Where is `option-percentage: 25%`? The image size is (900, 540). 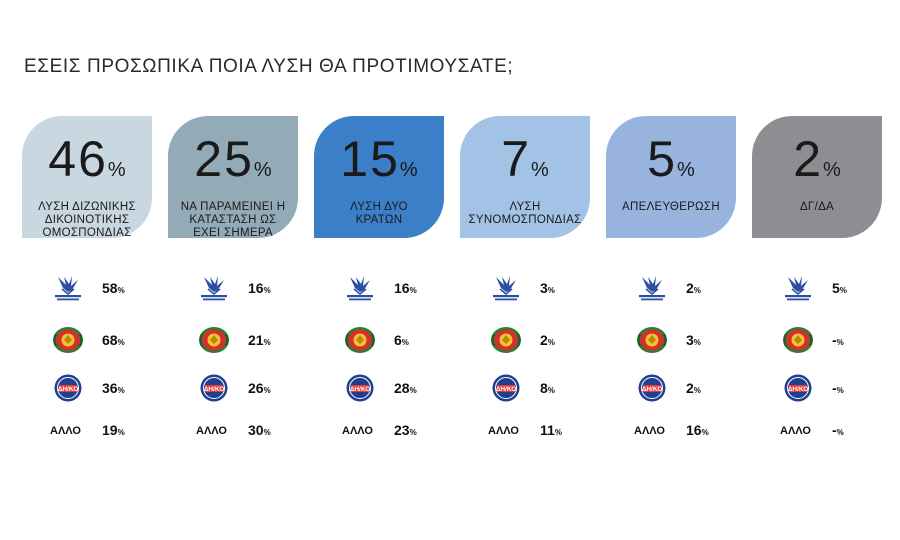 option-percentage: 25% is located at coordinates (233, 164).